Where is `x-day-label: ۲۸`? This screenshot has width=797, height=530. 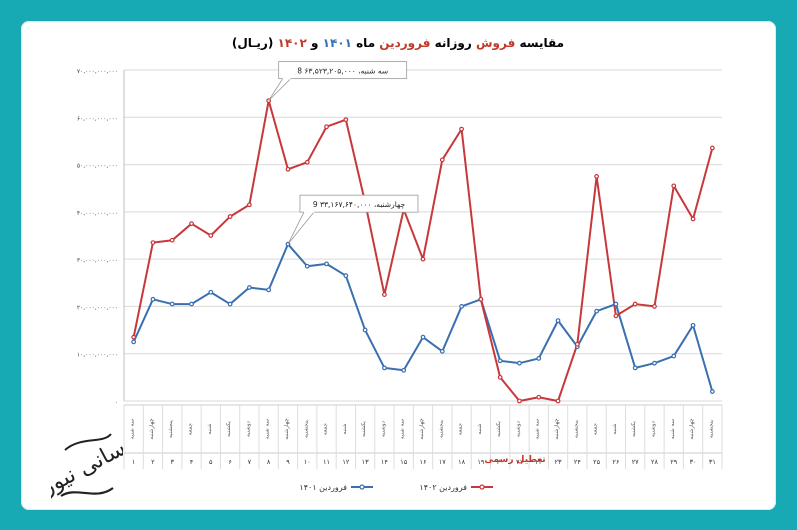
x-day-label: ۲۸ is located at coordinates (654, 462).